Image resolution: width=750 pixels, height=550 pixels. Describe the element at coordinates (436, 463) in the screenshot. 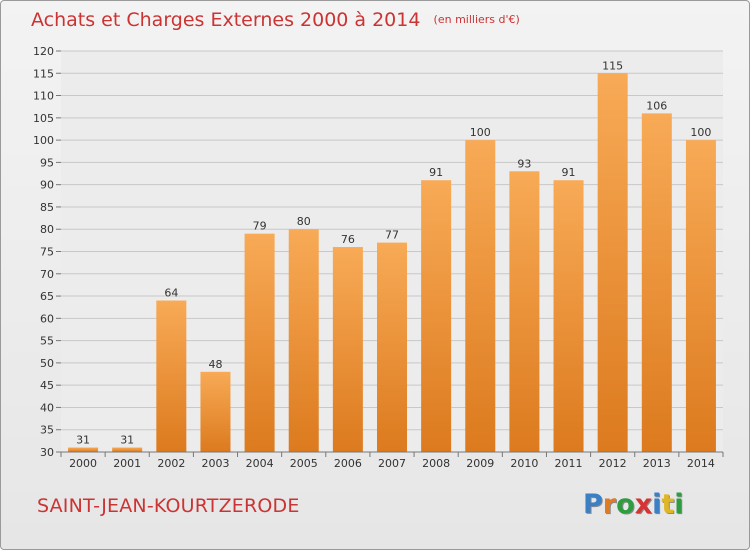

I see `x-tick-label-2008: 2008` at that location.